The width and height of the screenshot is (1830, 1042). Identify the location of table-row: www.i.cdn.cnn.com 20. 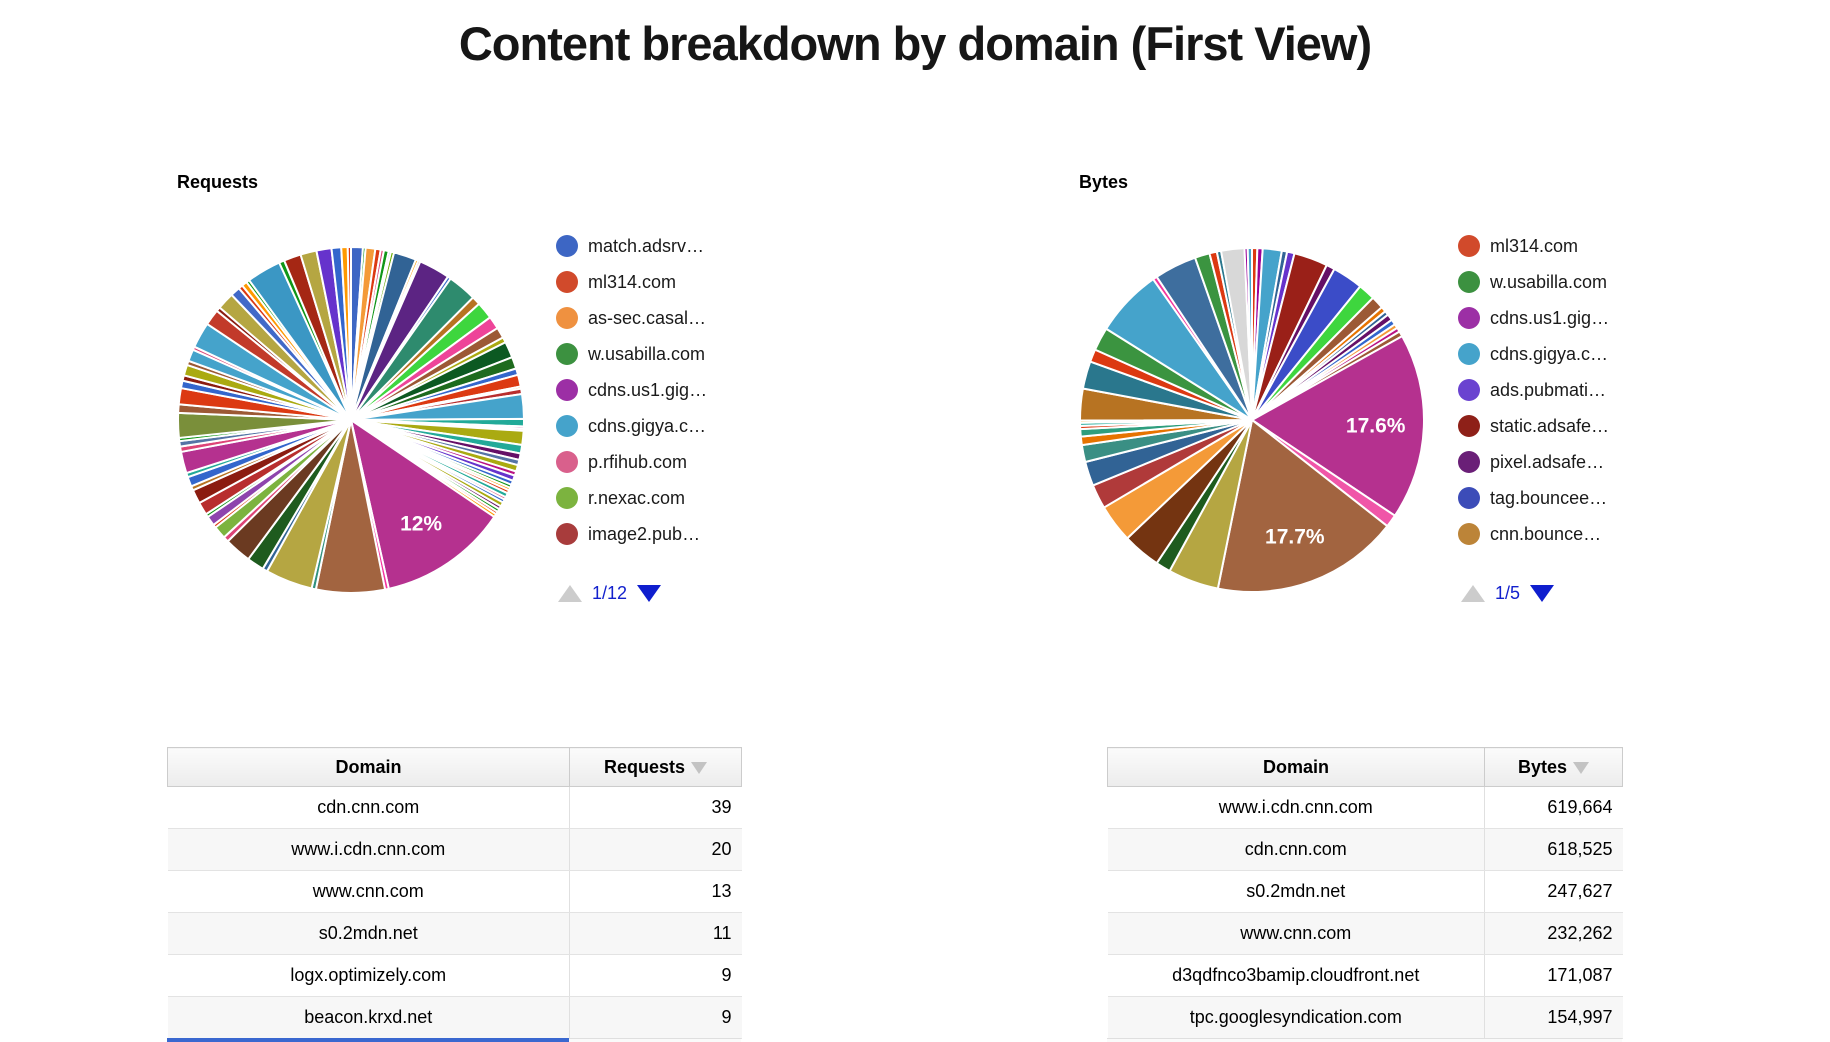
(454, 849).